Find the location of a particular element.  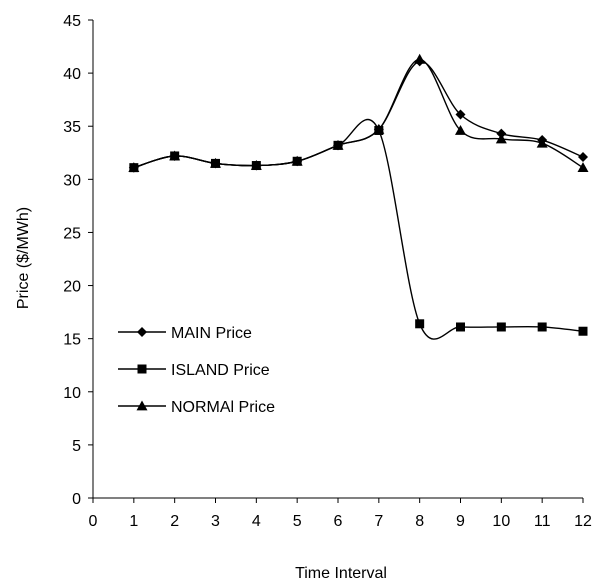

x-tick-label: 4 is located at coordinates (256, 521).